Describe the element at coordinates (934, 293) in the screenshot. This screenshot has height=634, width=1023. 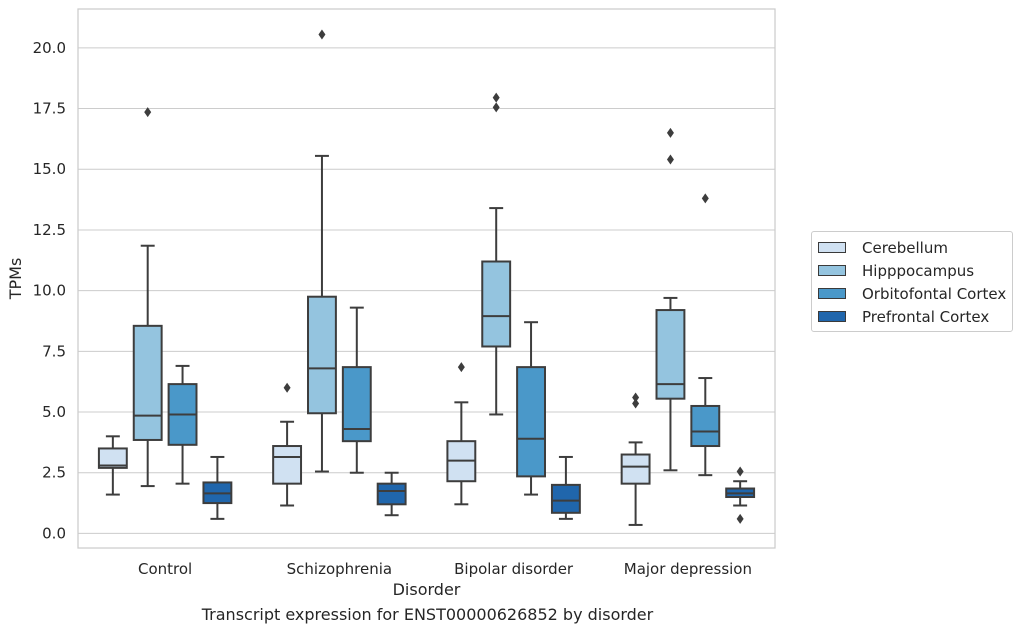
I see `legend-label: Orbitofontal Cortex` at that location.